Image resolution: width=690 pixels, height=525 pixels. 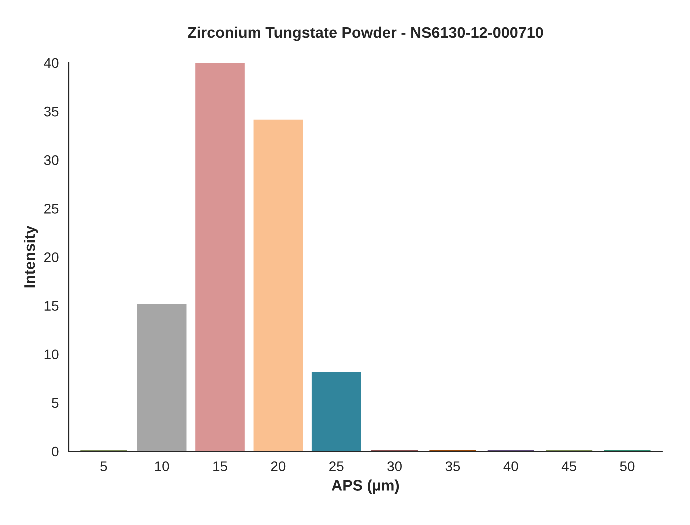 I want to click on x-tick-label: 35, so click(x=453, y=467).